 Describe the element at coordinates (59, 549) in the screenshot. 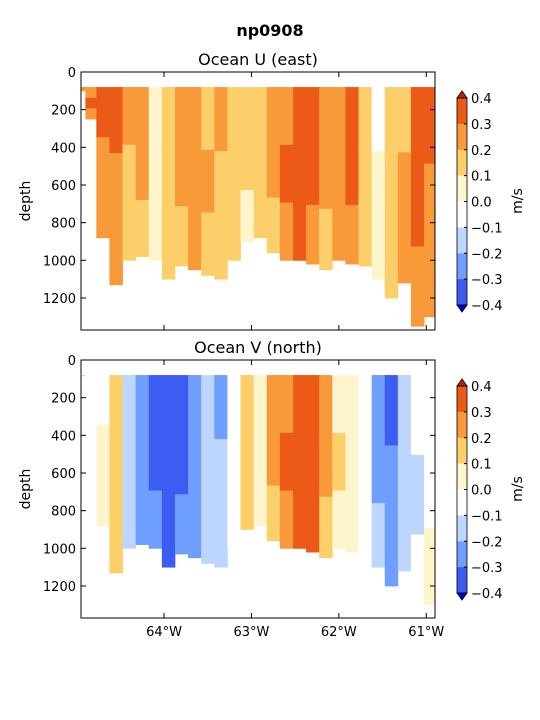

I see `y-tick-label: 1000` at that location.